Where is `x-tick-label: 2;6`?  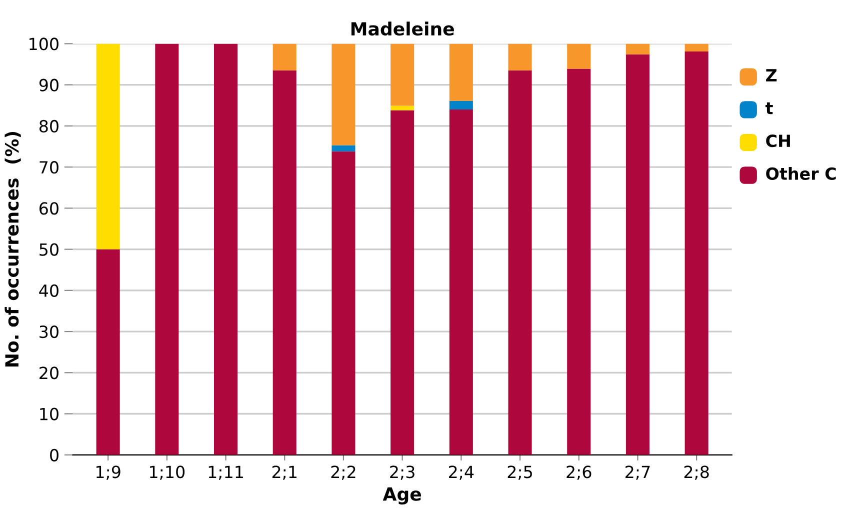 x-tick-label: 2;6 is located at coordinates (579, 473).